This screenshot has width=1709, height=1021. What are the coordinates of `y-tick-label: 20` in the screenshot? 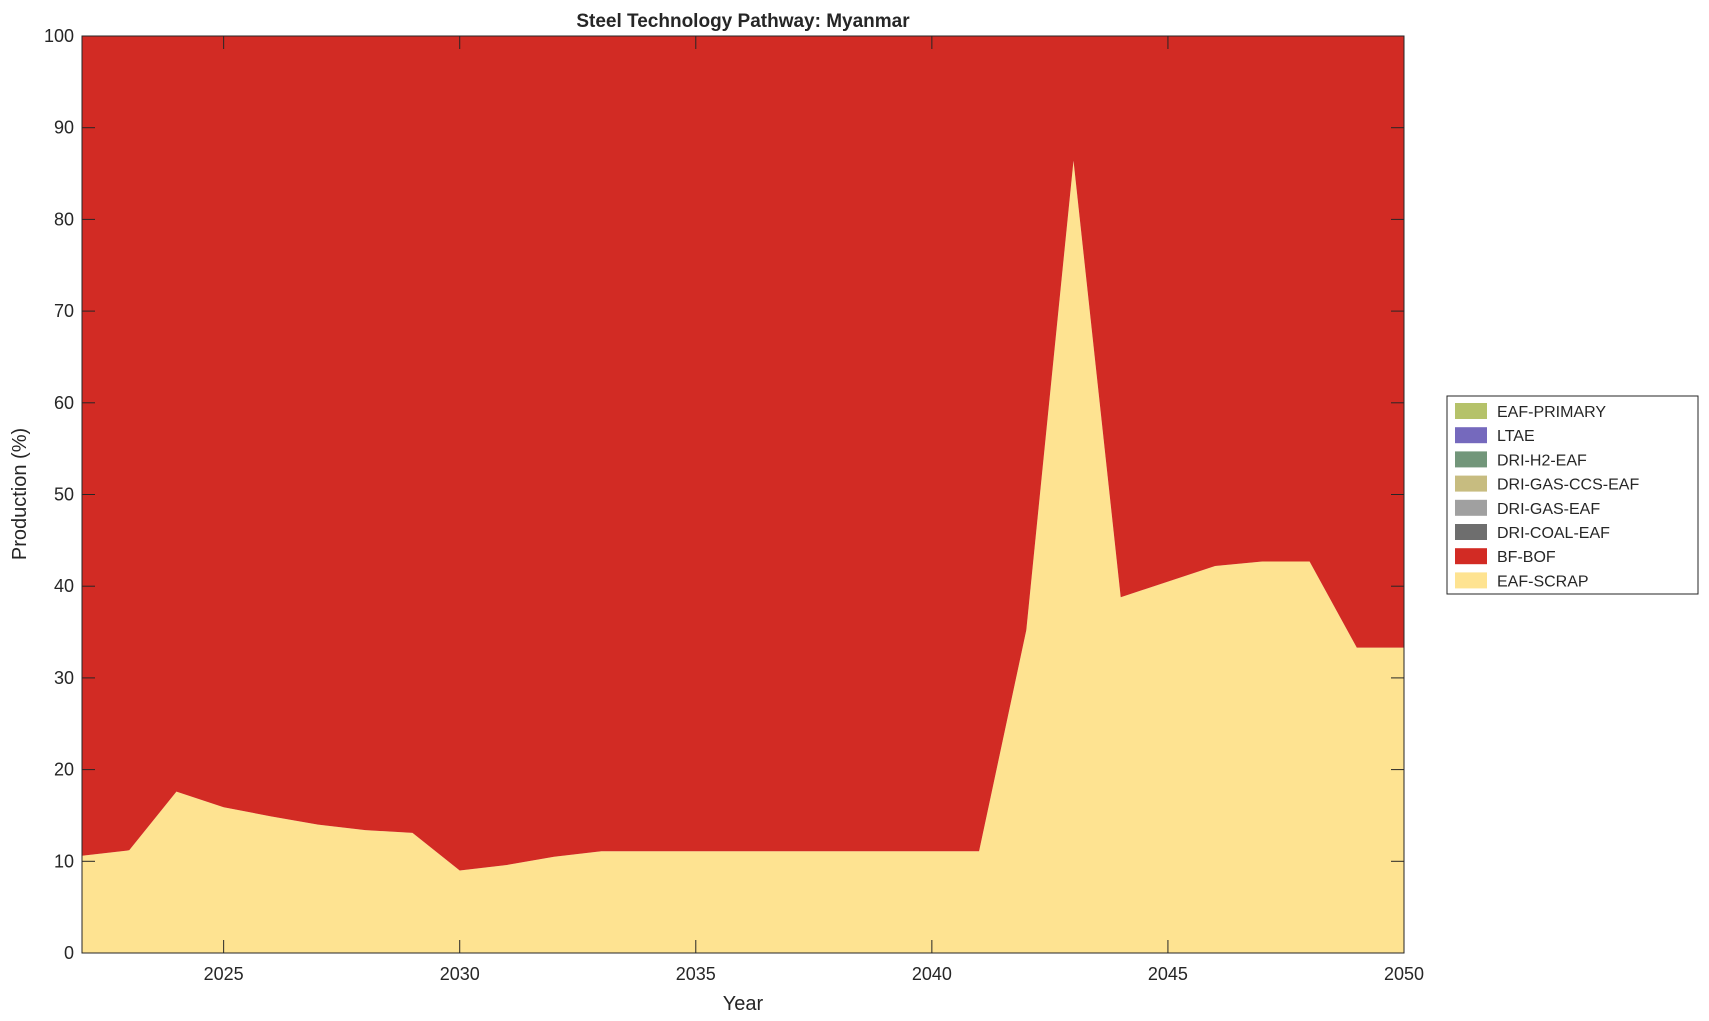 It's located at (64, 770).